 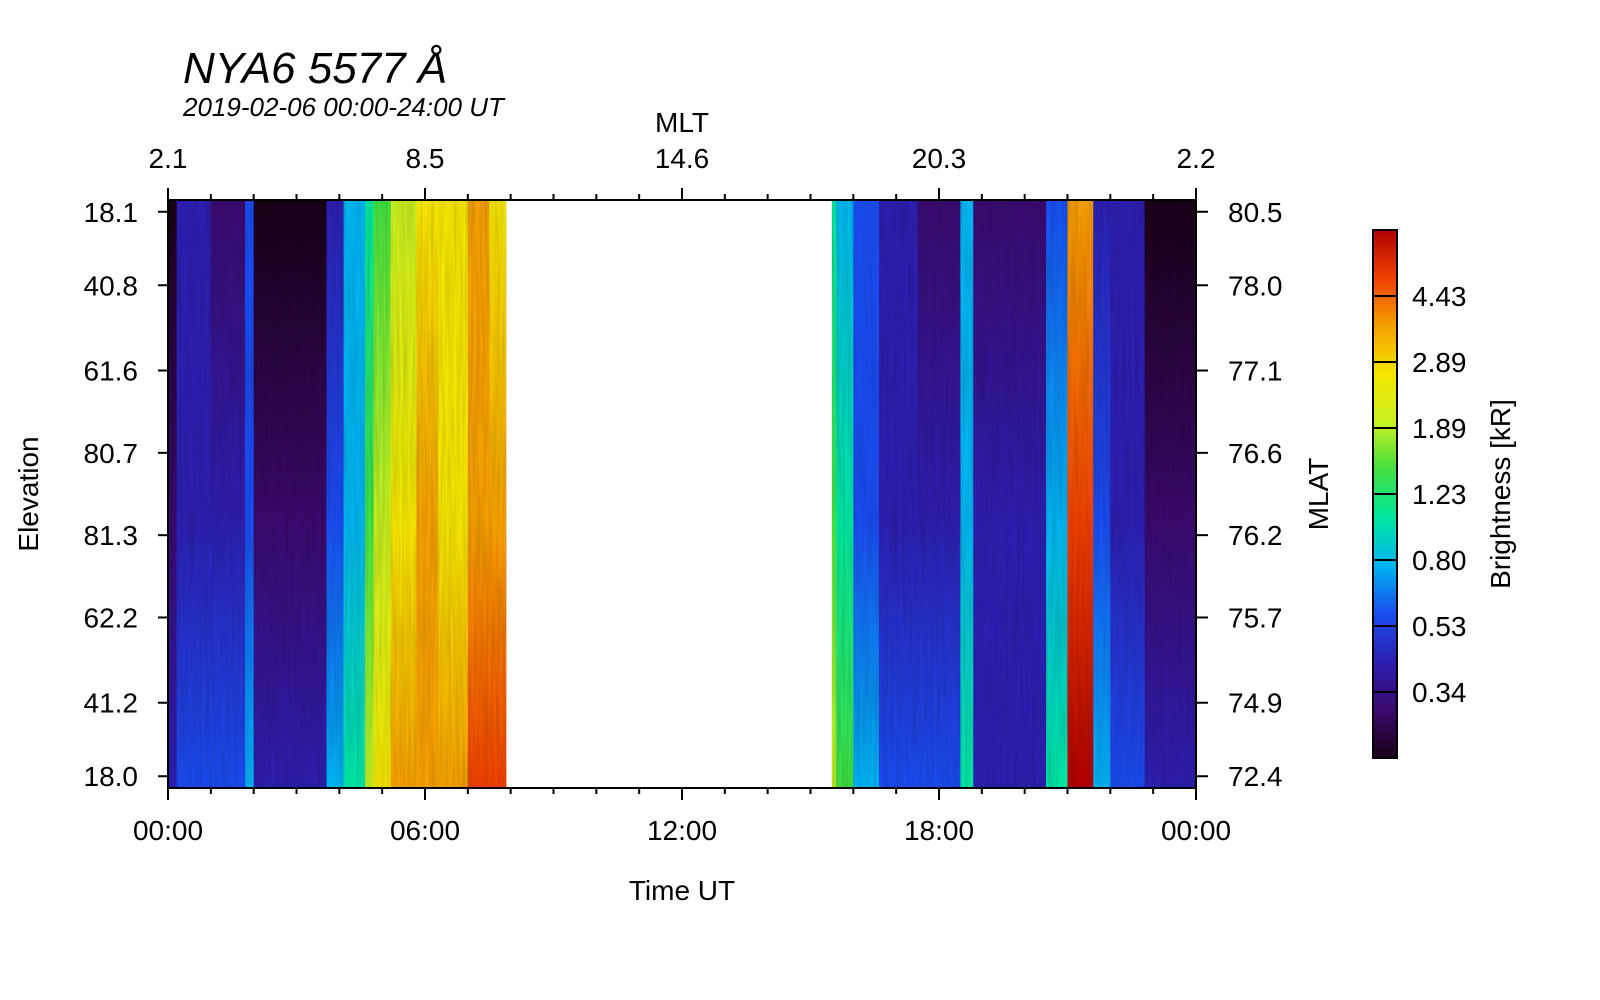 What do you see at coordinates (425, 158) in the screenshot?
I see `top-tick-label: 8.5` at bounding box center [425, 158].